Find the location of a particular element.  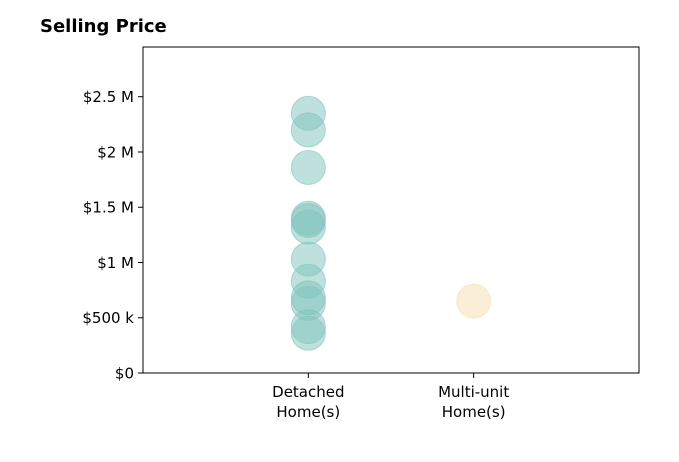

y-tick-label: $2 M is located at coordinates (115, 152).